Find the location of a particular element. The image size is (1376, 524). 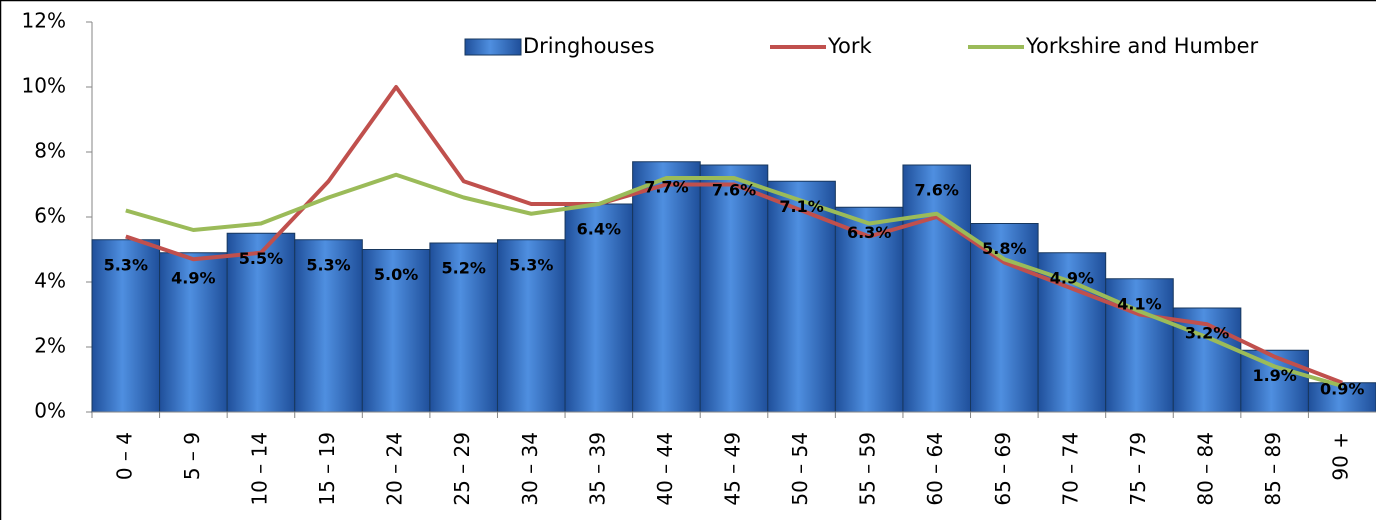

legend-swatch is located at coordinates (493, 47).